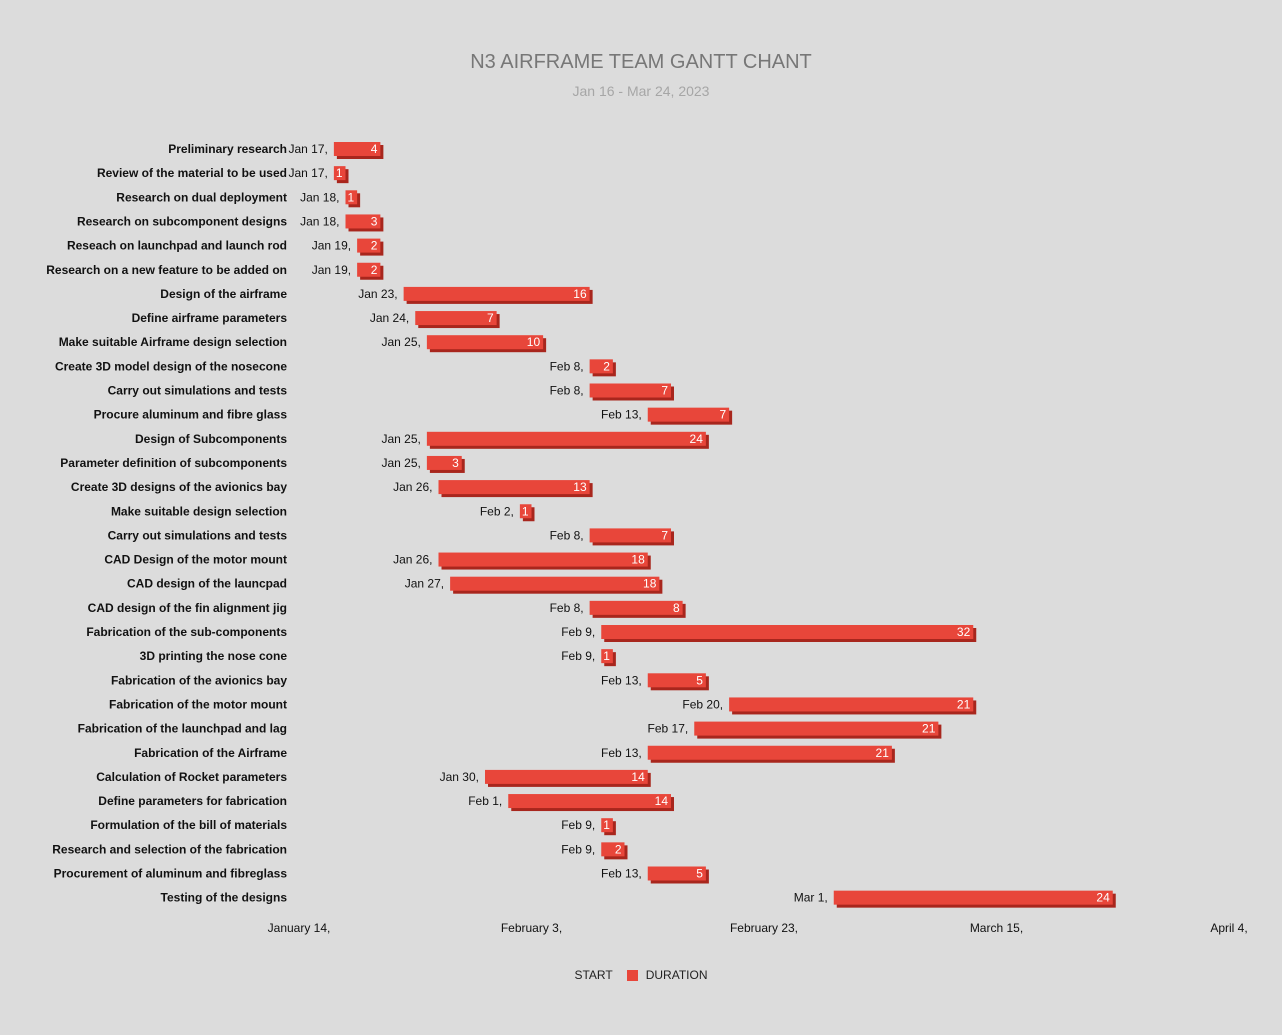 This screenshot has width=1282, height=1035. I want to click on task-name-label: Carry out simulations and tests, so click(198, 391).